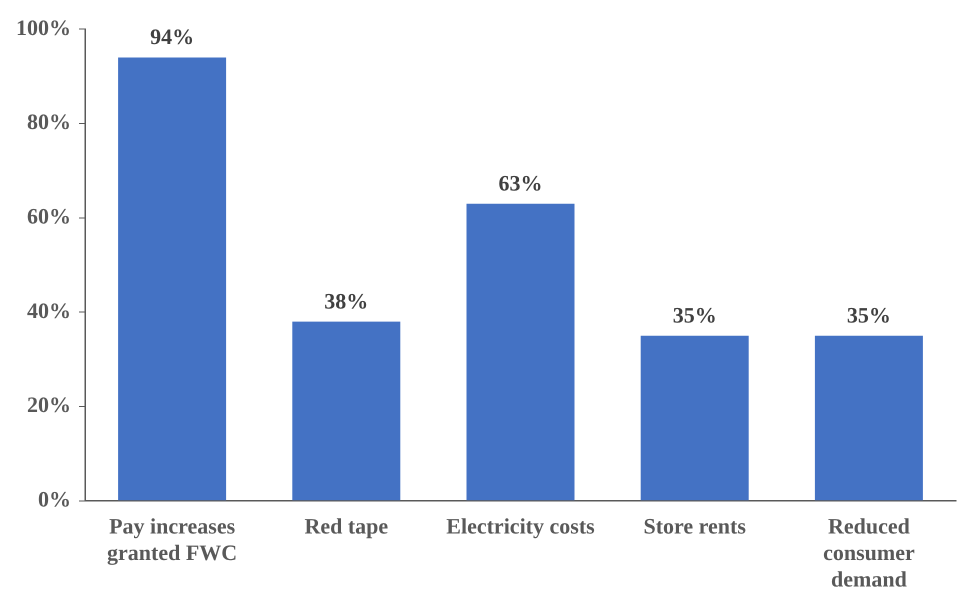 Image resolution: width=970 pixels, height=616 pixels. Describe the element at coordinates (49, 121) in the screenshot. I see `y-tick-label: 80%` at that location.